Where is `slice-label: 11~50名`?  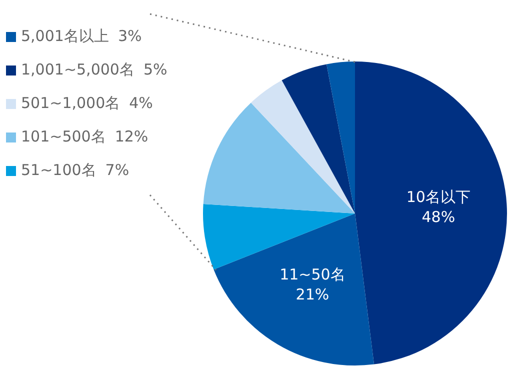 slice-label: 11~50名 is located at coordinates (313, 274).